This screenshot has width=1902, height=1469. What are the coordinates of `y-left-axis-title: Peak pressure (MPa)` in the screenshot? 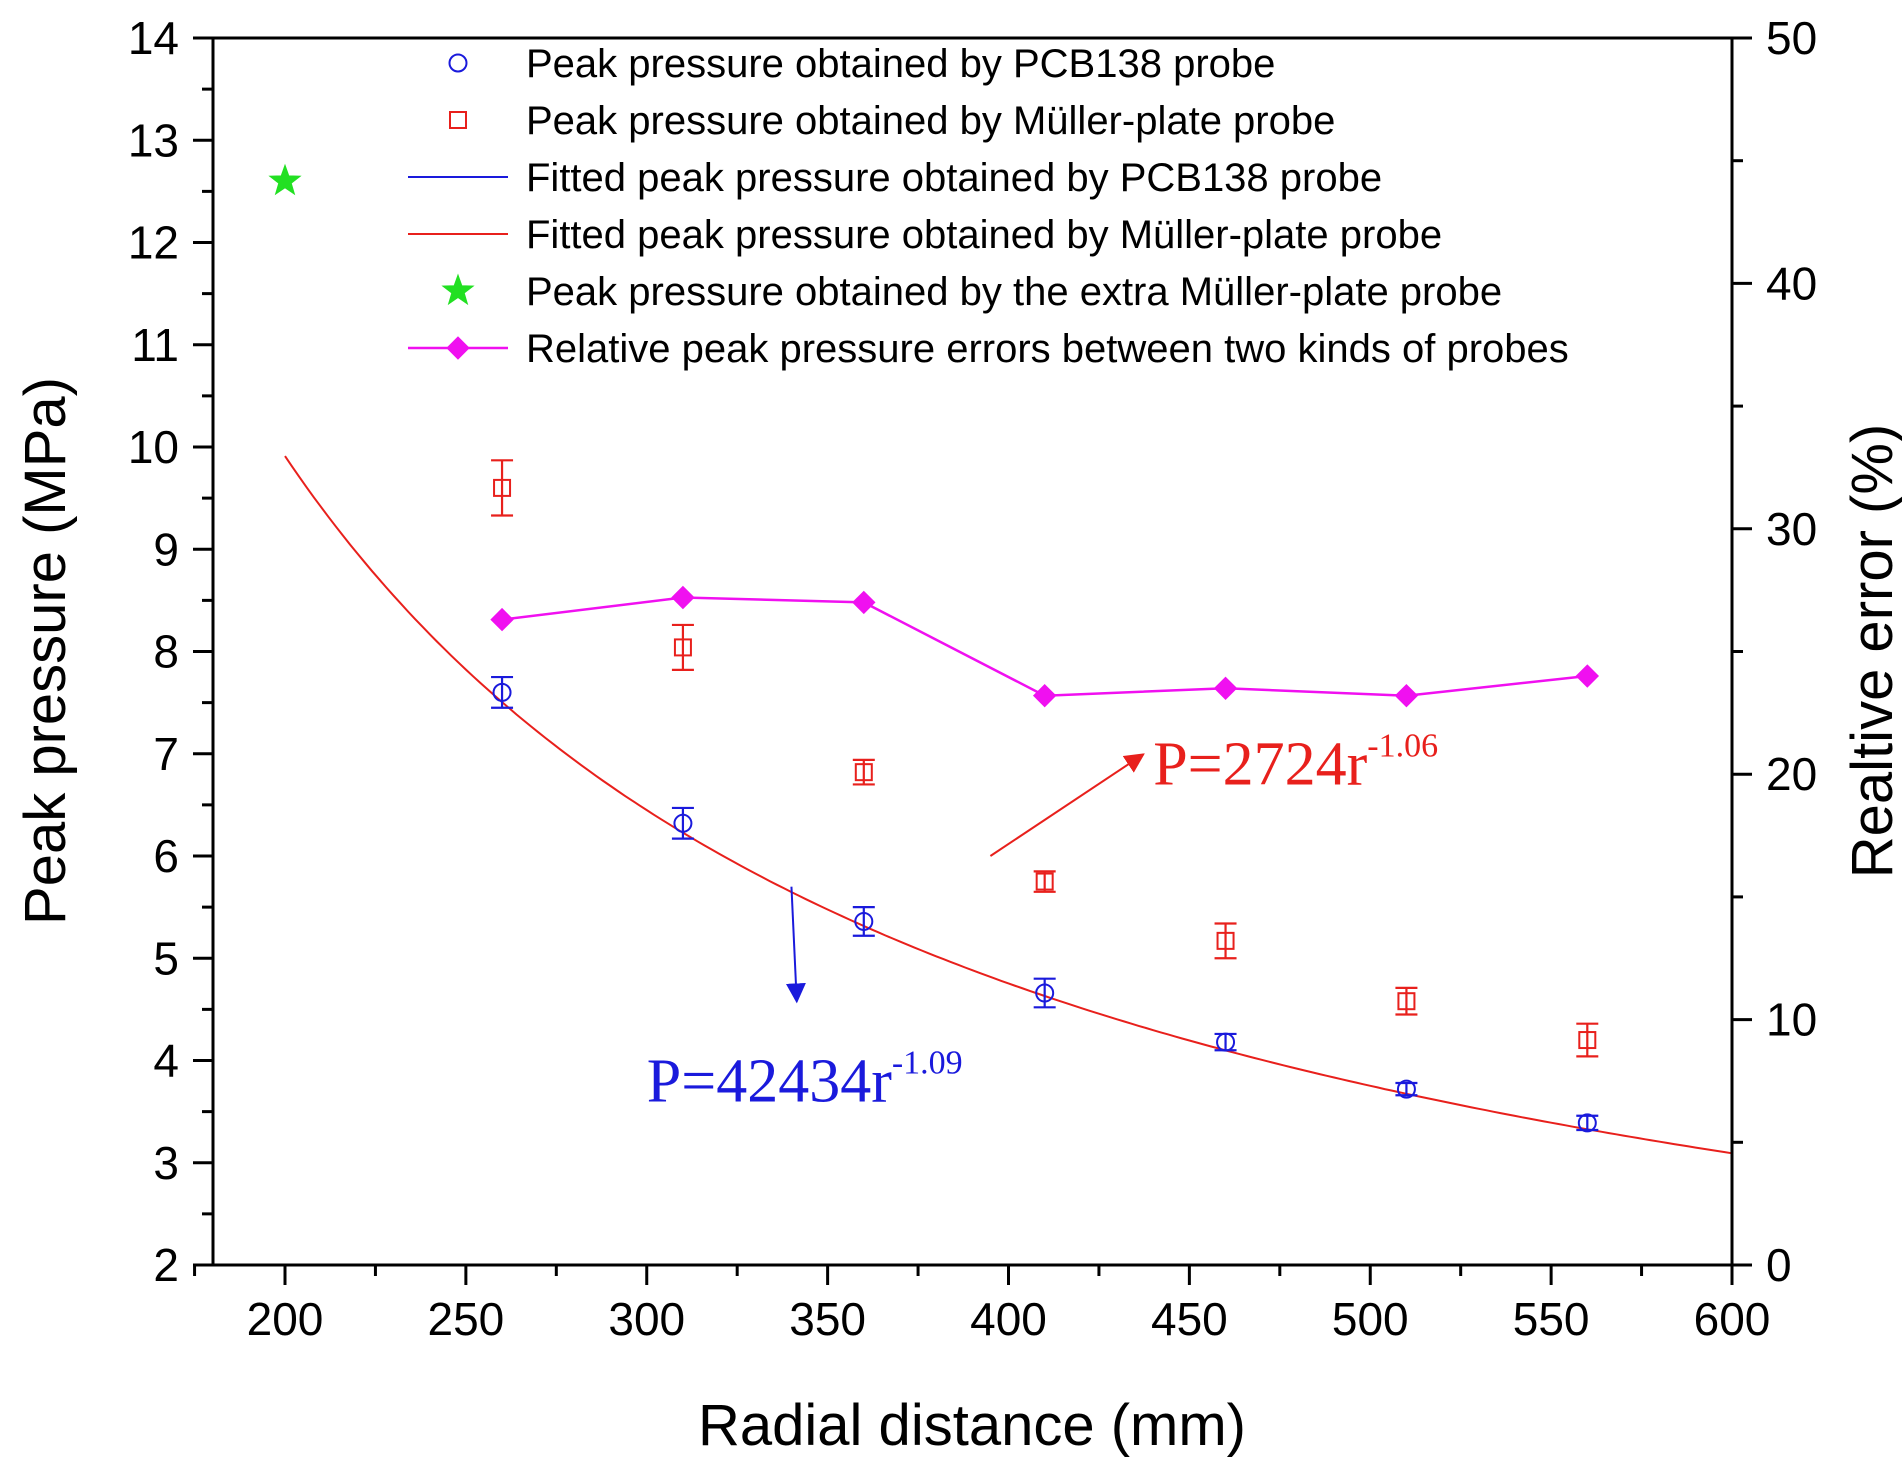 It's located at (45, 651).